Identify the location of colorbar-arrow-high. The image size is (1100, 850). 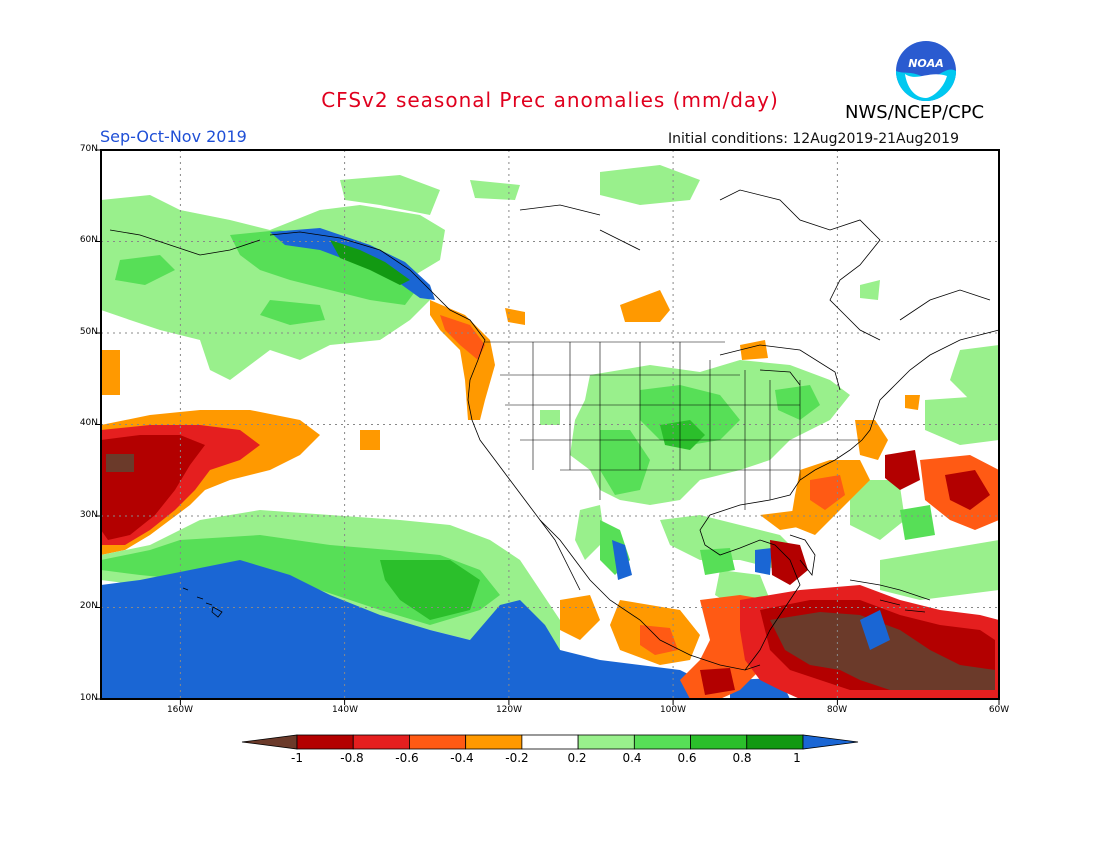
(830, 742).